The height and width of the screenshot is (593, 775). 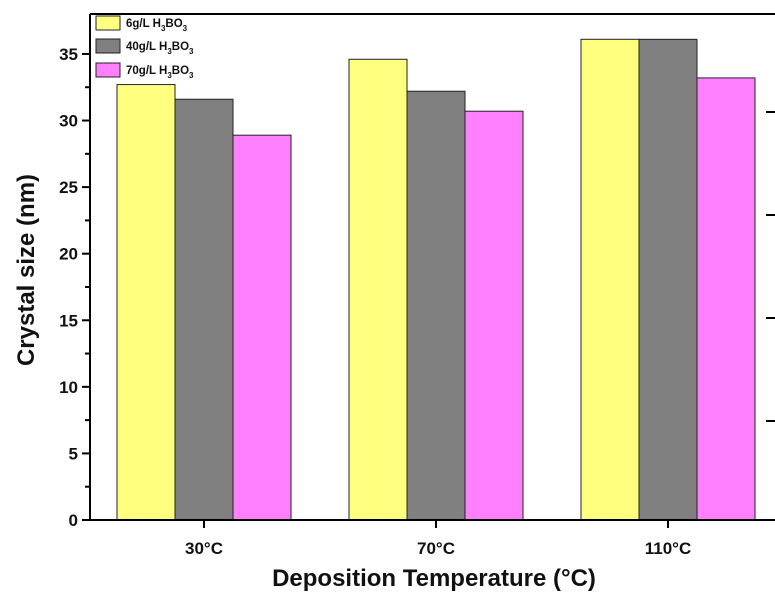 What do you see at coordinates (68, 121) in the screenshot?
I see `y-tick-label: 30` at bounding box center [68, 121].